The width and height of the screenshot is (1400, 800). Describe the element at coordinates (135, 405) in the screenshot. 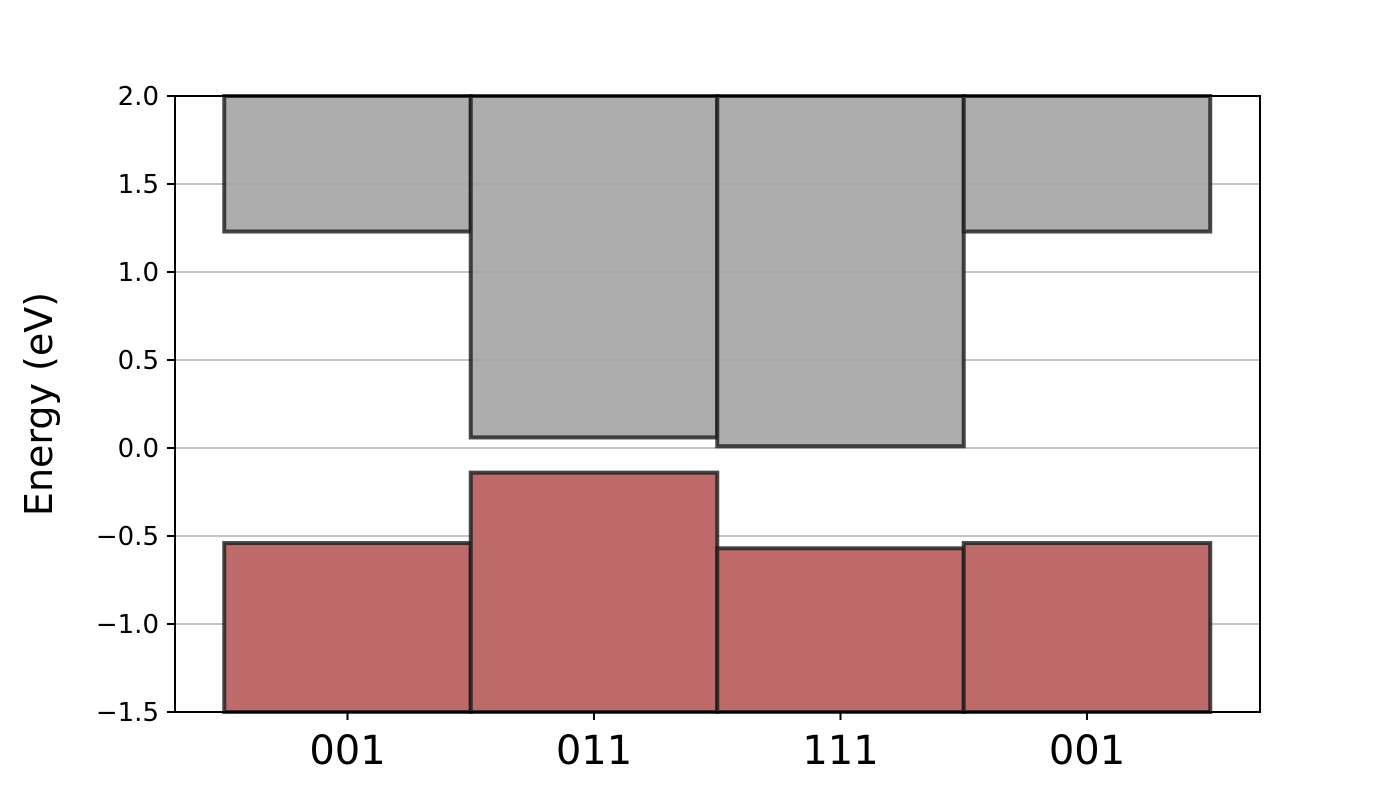

I see `y-axis: −1.5 −1.0 −0.5 0.0 0.5 1.0 1.5 2.0` at that location.